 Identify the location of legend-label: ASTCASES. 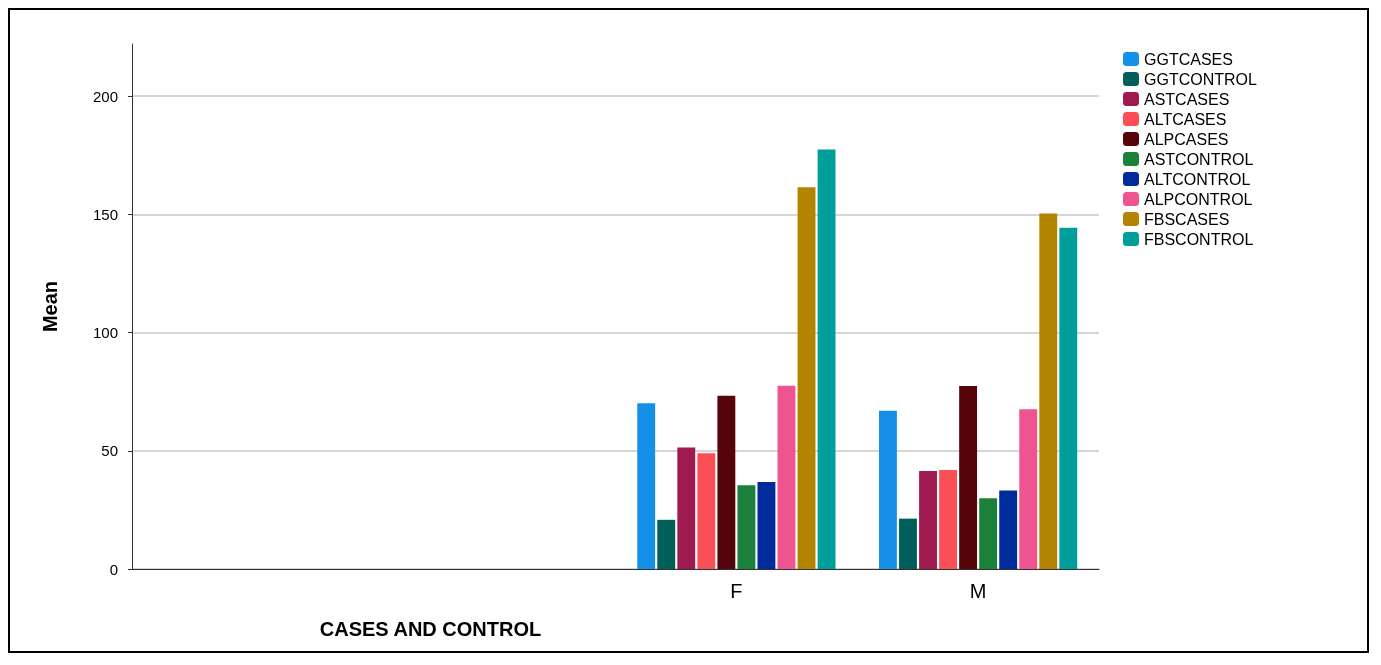
(1187, 99).